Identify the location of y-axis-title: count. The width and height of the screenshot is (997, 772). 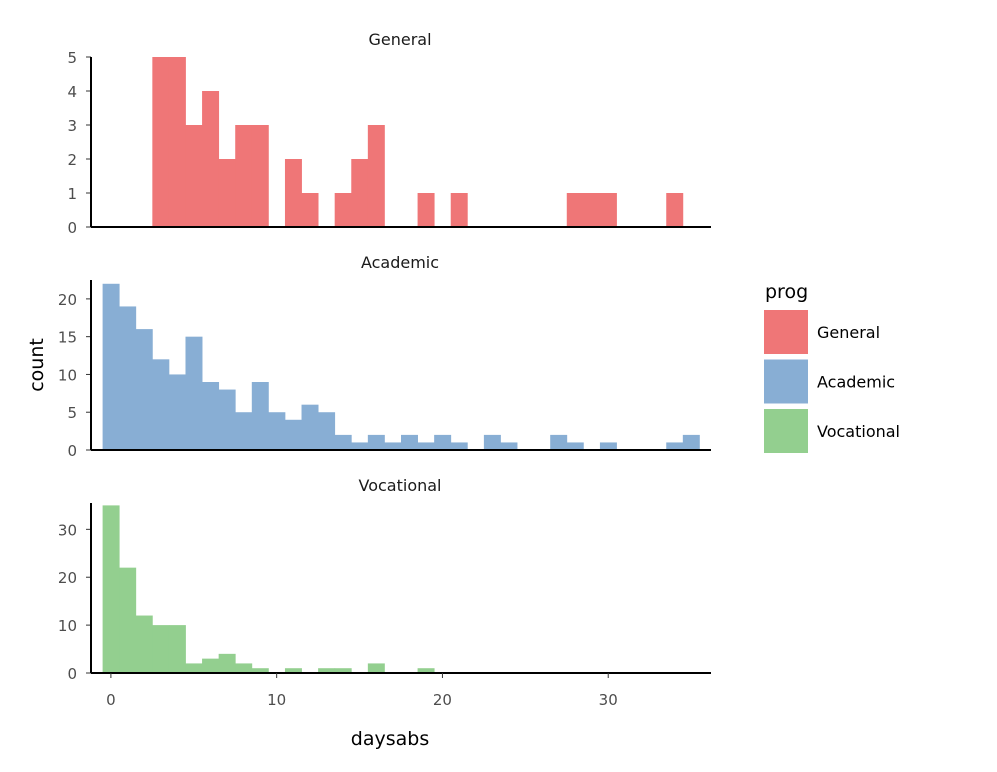
(37, 365).